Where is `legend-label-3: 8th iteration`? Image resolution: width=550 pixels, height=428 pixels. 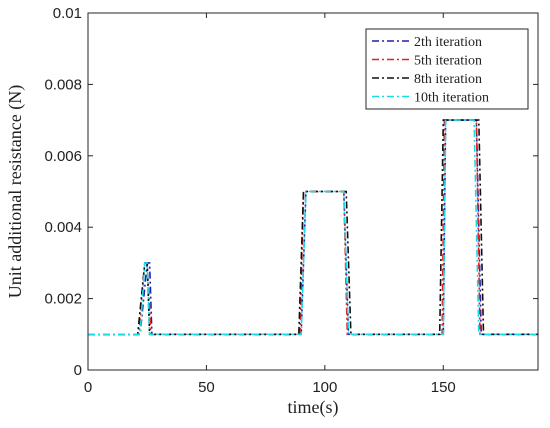
legend-label-3: 8th iteration is located at coordinates (448, 79).